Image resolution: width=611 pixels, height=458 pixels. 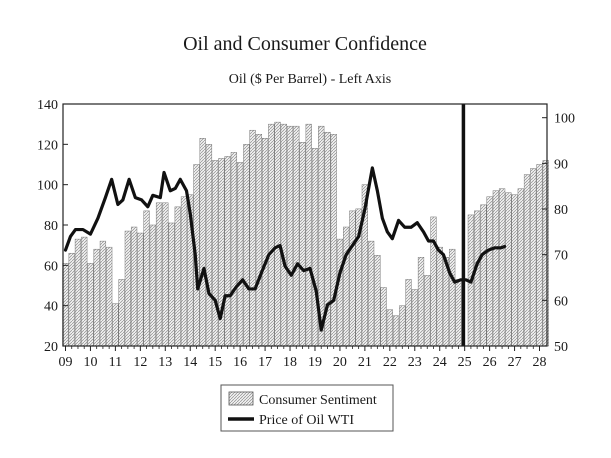 What do you see at coordinates (115, 362) in the screenshot?
I see `x-tick-label-11: 11` at bounding box center [115, 362].